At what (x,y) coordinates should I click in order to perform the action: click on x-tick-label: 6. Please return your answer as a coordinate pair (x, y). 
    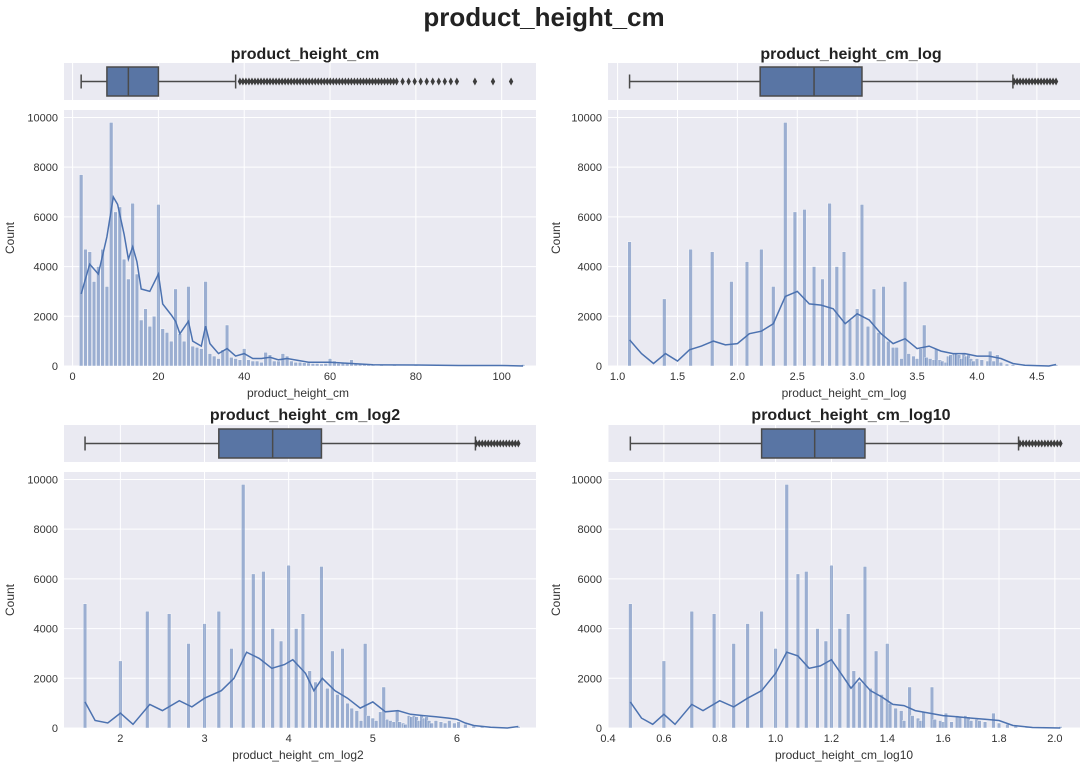
    Looking at the image, I should click on (457, 739).